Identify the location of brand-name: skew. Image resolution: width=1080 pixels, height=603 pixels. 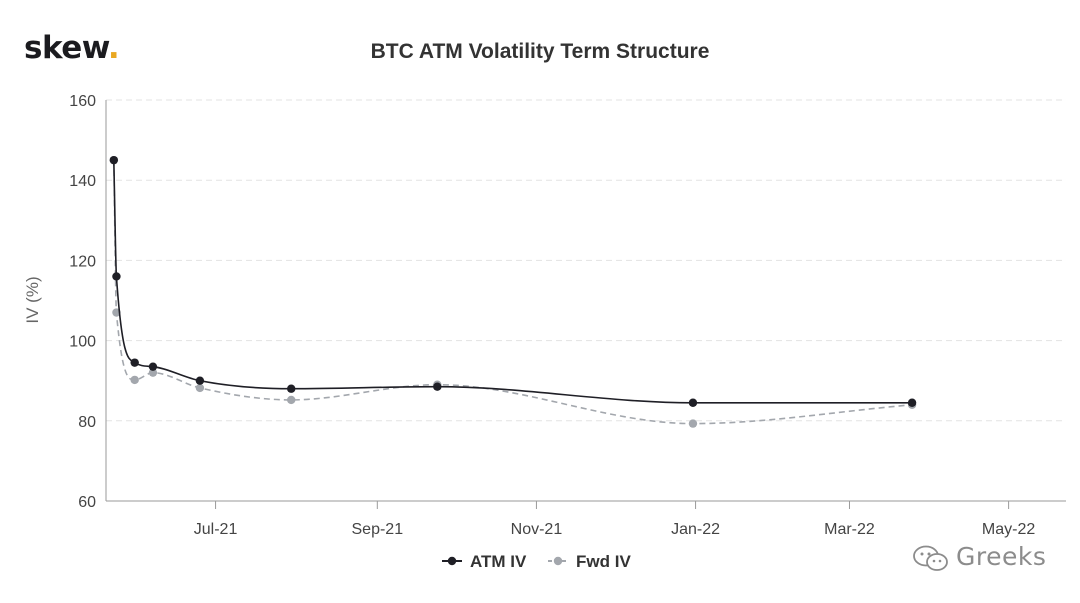
(66, 48).